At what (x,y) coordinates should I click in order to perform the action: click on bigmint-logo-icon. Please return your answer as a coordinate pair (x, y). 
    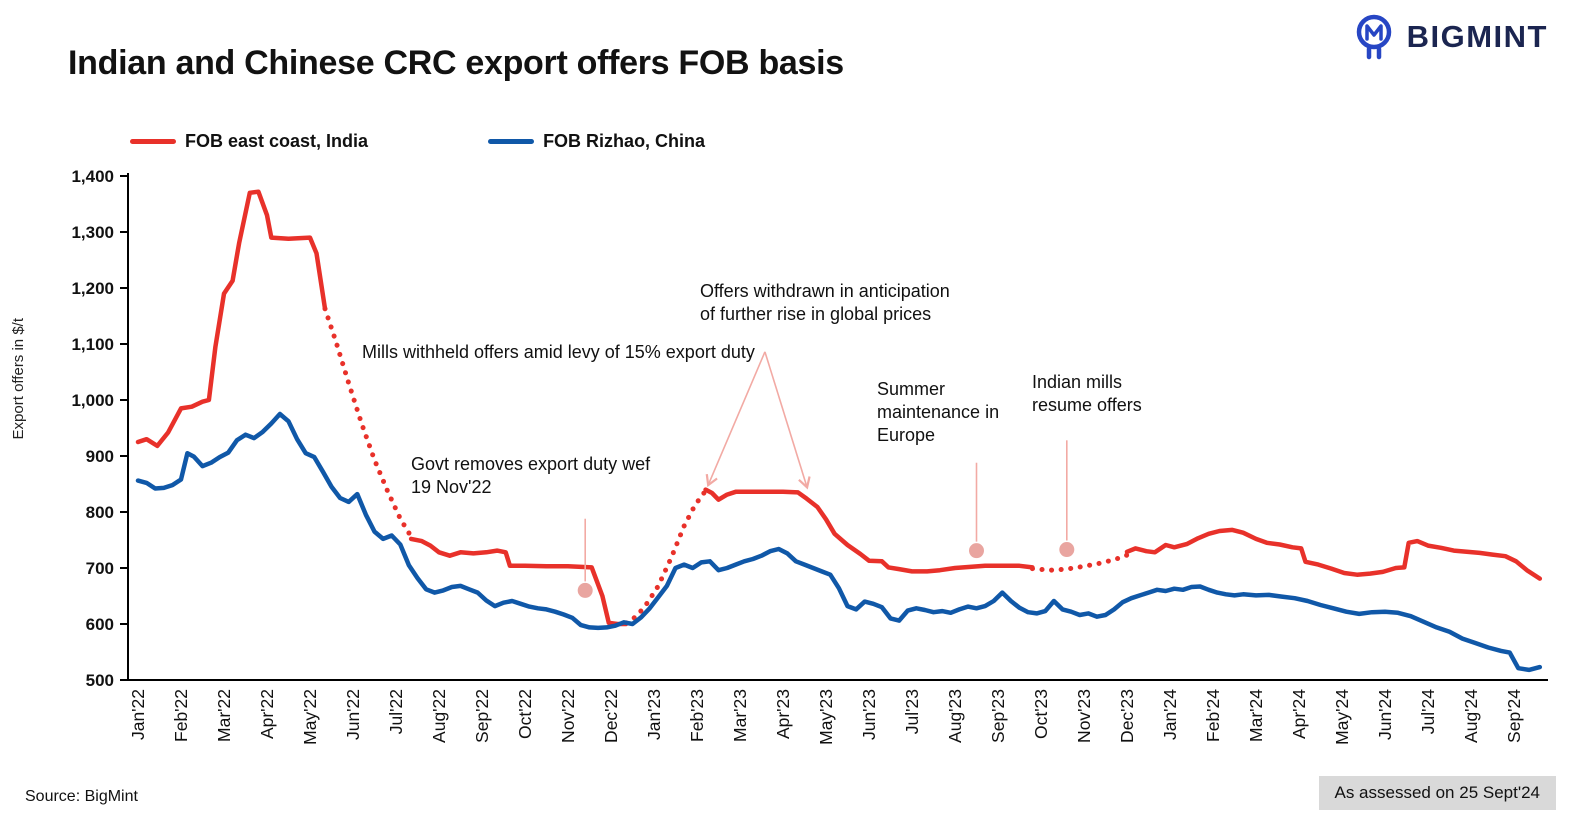
    Looking at the image, I should click on (1373, 37).